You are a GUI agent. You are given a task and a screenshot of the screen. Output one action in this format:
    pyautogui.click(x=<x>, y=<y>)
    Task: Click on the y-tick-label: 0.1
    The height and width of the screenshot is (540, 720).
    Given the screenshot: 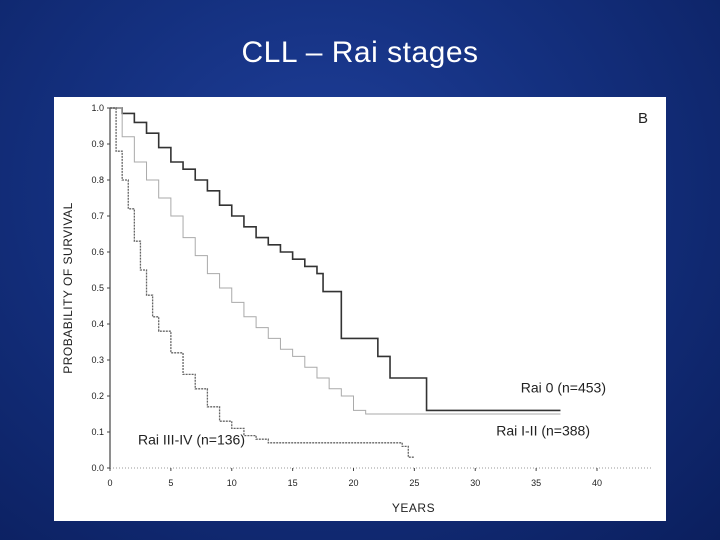 What is the action you would take?
    pyautogui.click(x=97, y=432)
    